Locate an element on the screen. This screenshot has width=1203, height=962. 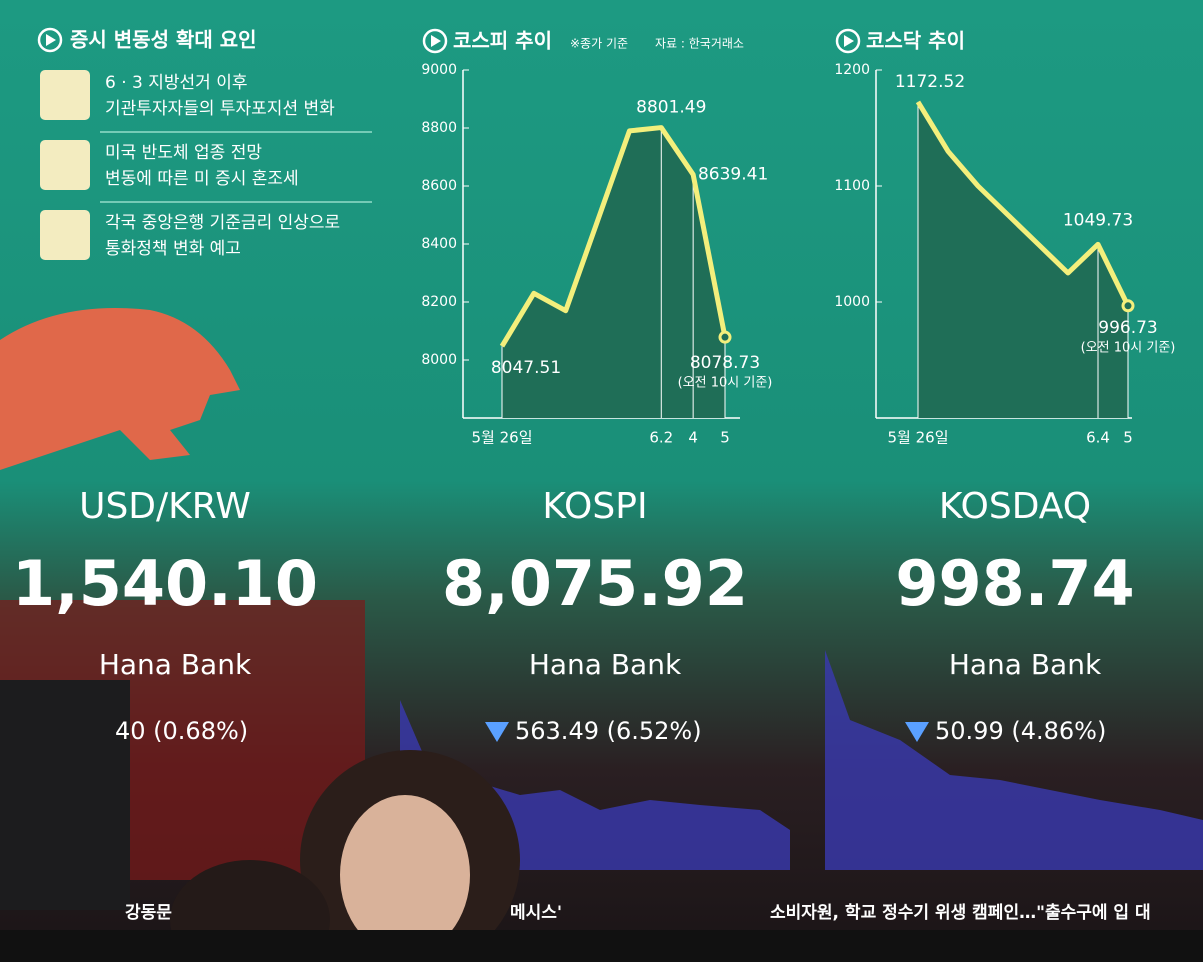
bear-illustration is located at coordinates (120, 389).